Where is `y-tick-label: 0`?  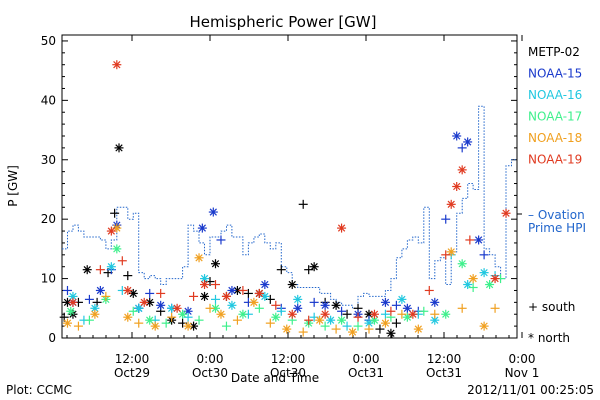
y-tick-label: 0 is located at coordinates (52, 338).